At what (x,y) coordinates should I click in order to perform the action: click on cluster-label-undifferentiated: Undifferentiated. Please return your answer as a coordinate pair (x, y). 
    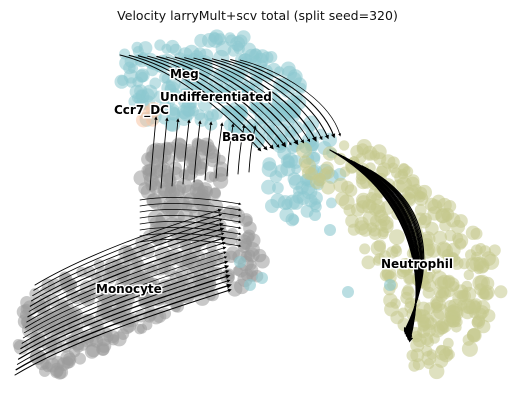
    Looking at the image, I should click on (216, 97).